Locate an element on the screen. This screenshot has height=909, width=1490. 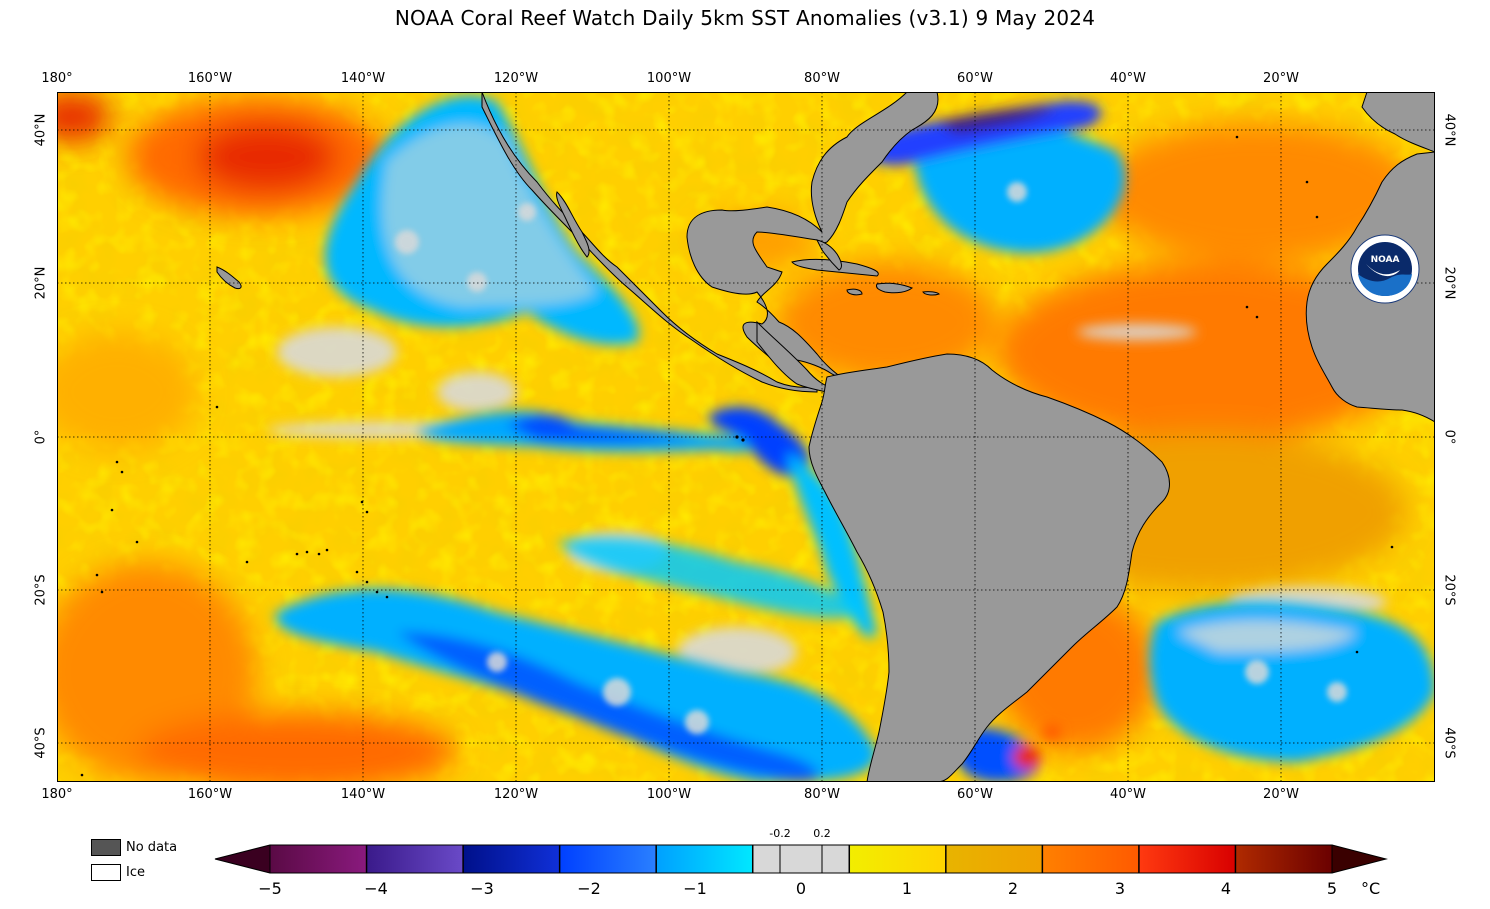
cool-region-gulf-stream is located at coordinates (979, 133).